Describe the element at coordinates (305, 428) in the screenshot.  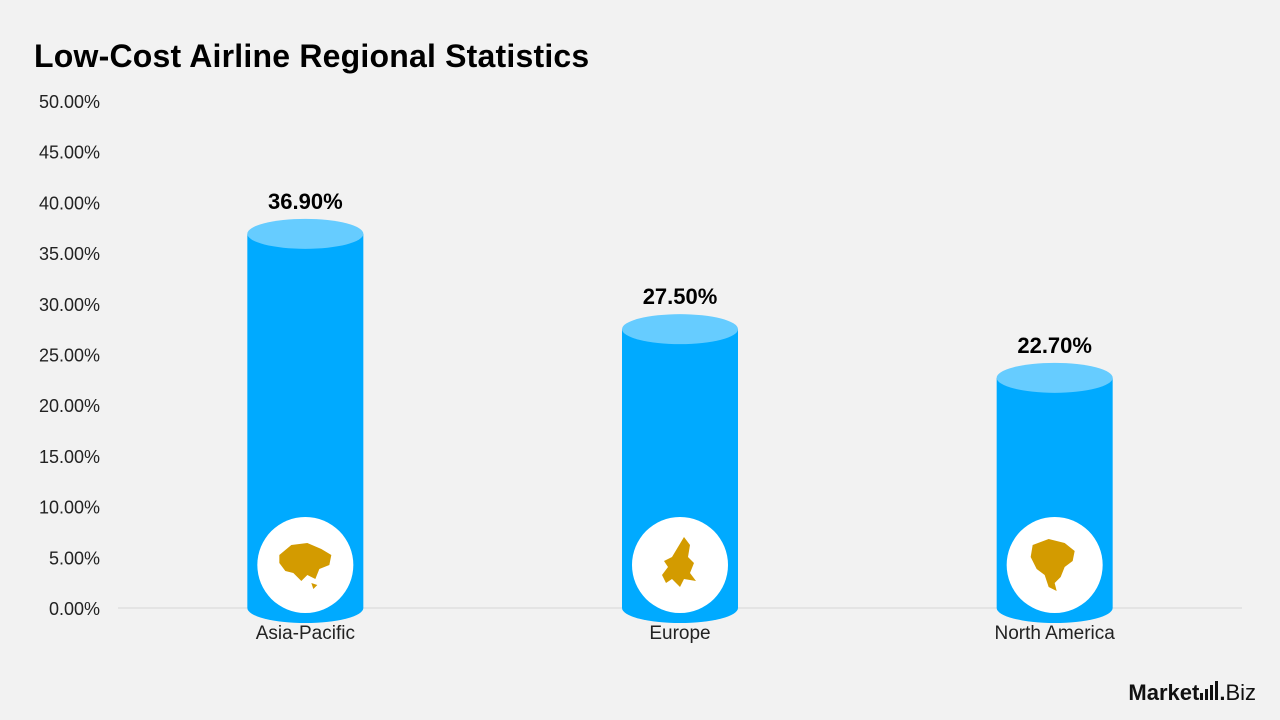
I see `bar-body` at that location.